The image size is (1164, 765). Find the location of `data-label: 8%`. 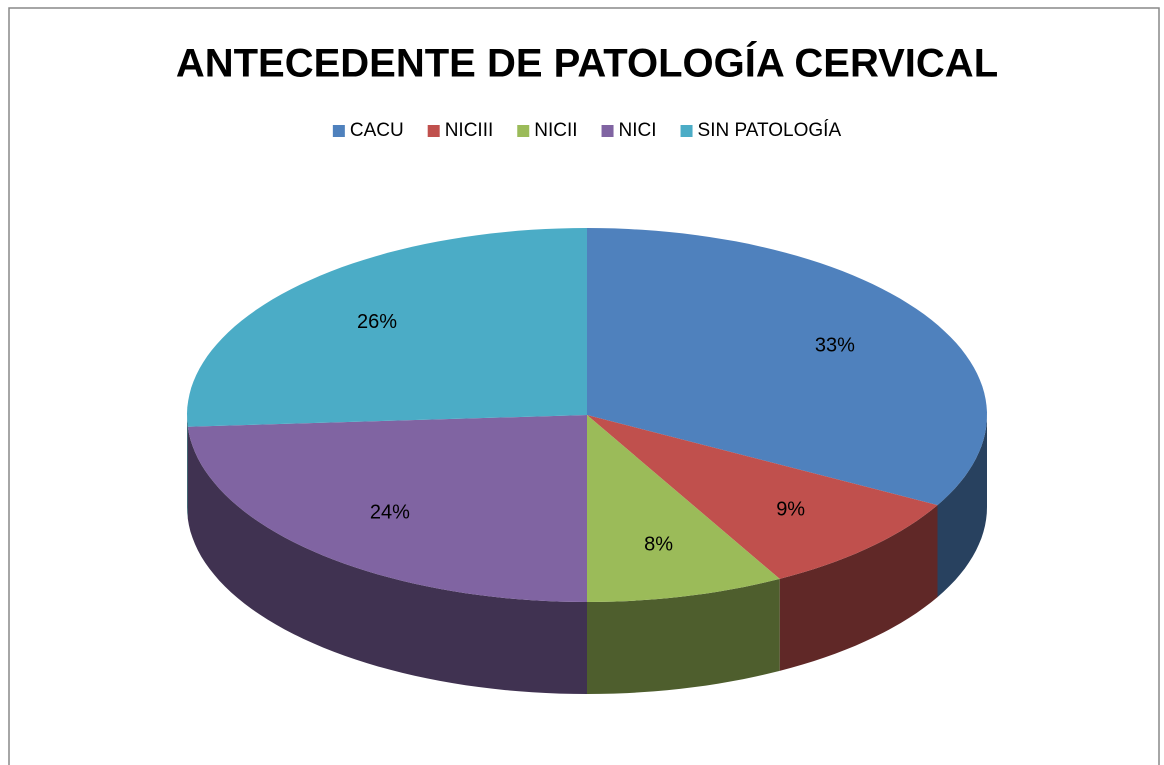

data-label: 8% is located at coordinates (658, 545).